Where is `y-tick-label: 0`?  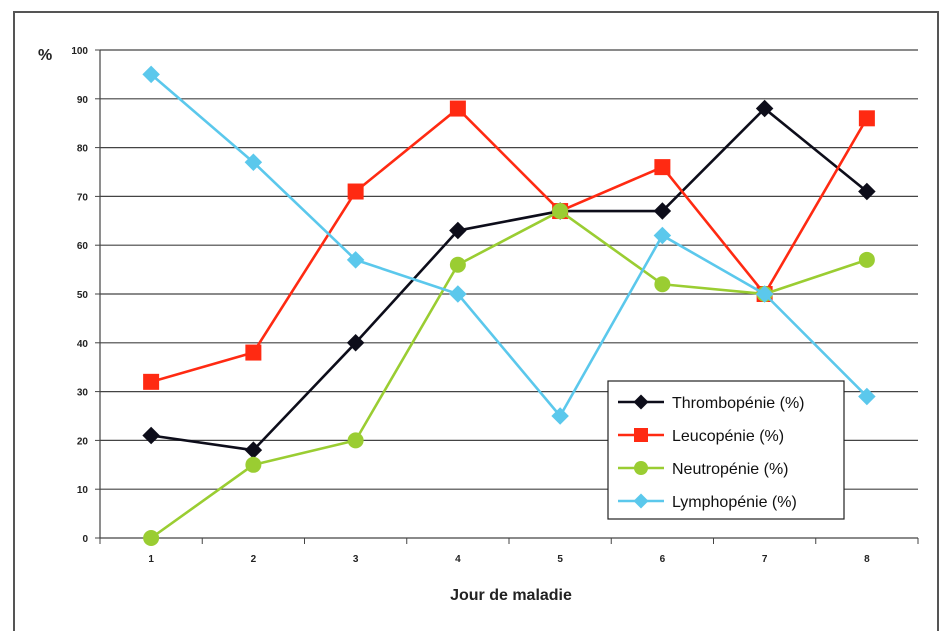
y-tick-label: 0 is located at coordinates (85, 539).